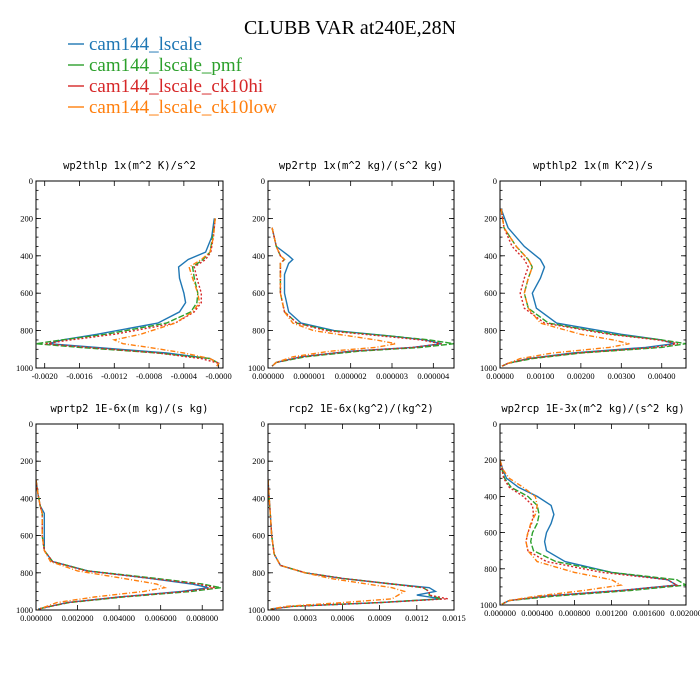 This screenshot has width=700, height=700. Describe the element at coordinates (593, 166) in the screenshot. I see `panel-title: wpthlp2 1x(m K^2)/s` at that location.